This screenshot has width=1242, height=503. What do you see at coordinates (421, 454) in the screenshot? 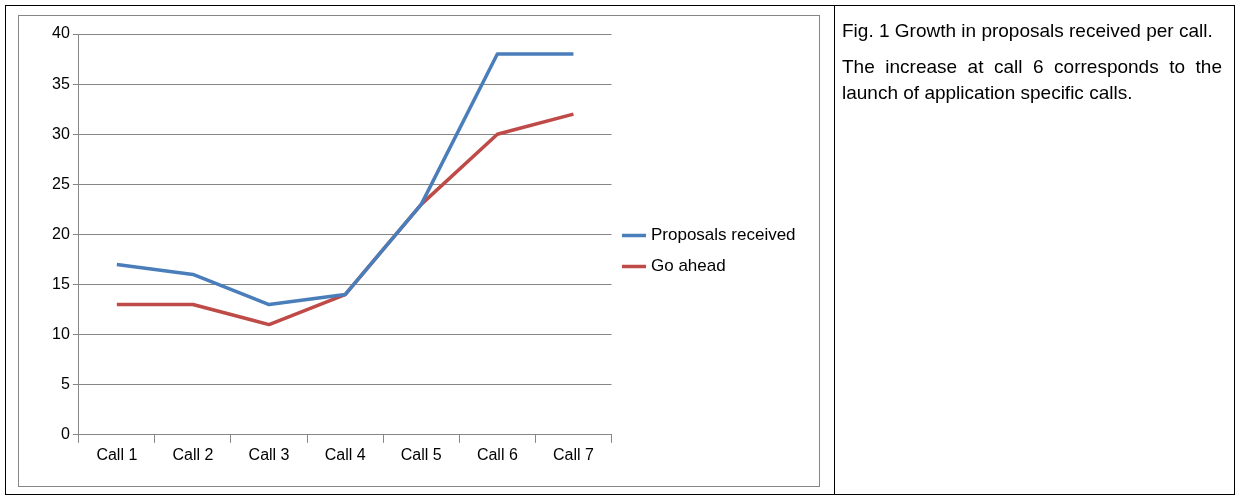
I see `x-tick-label: Call 5` at bounding box center [421, 454].